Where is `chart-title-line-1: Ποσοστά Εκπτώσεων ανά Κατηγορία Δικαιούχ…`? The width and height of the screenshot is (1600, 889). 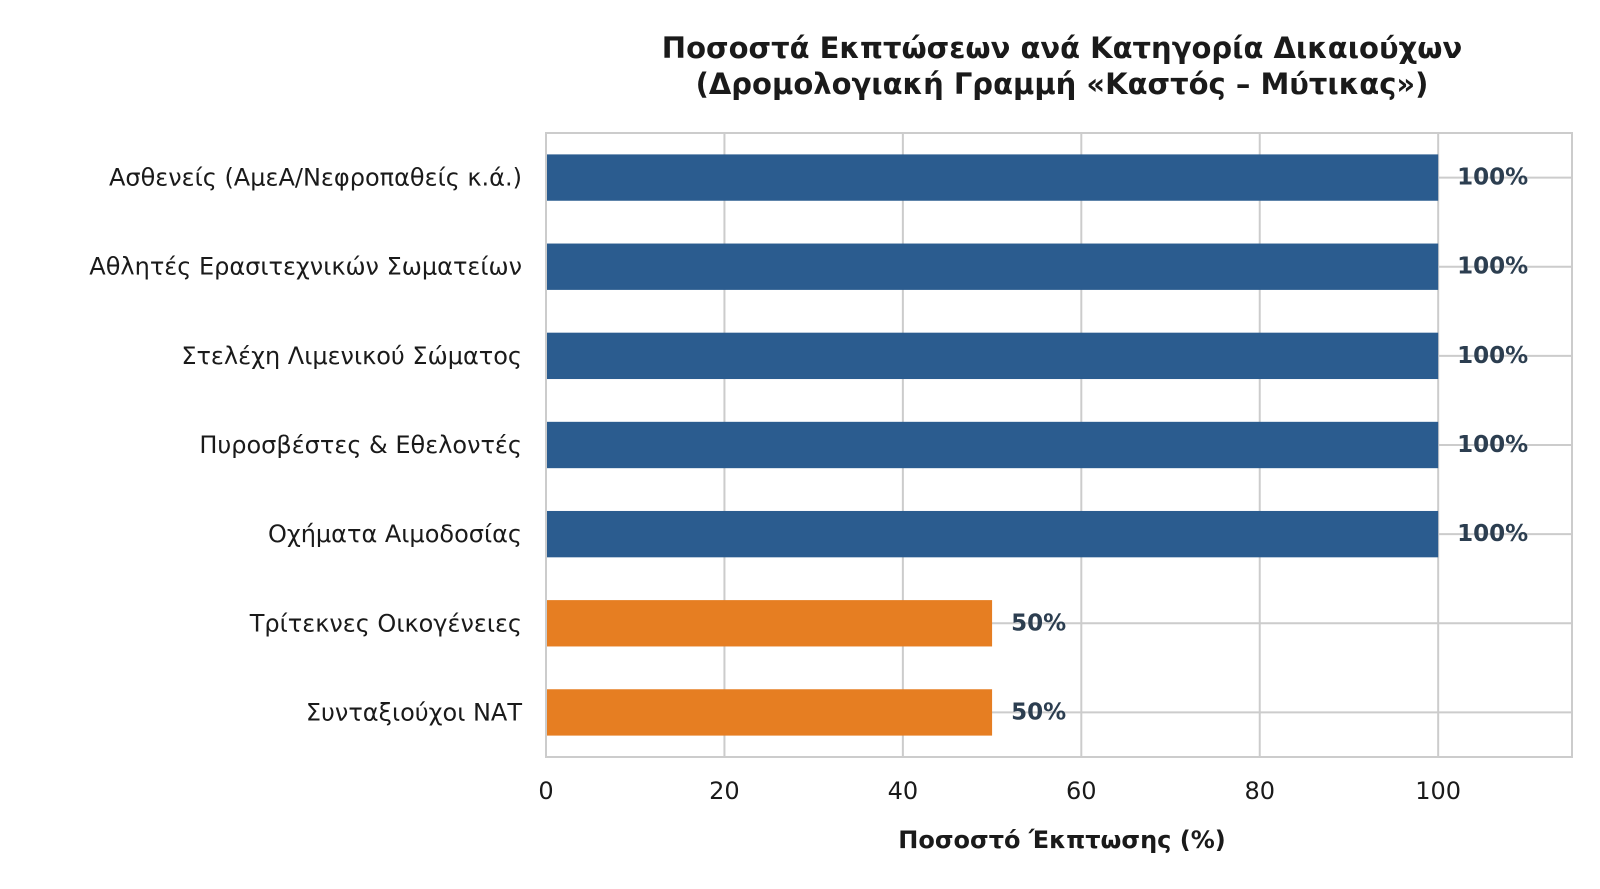 chart-title-line-1: Ποσοστά Εκπτώσεων ανά Κατηγορία Δικαιούχ… is located at coordinates (1062, 48).